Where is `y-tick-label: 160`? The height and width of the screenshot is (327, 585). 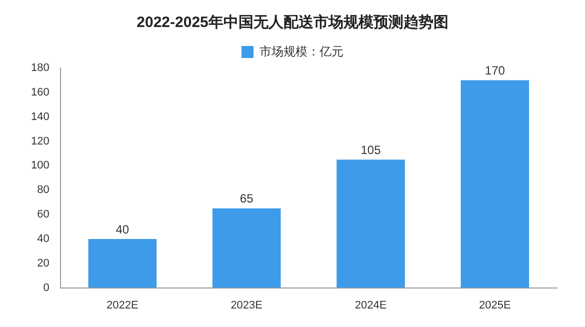 y-tick-label: 160 is located at coordinates (40, 92).